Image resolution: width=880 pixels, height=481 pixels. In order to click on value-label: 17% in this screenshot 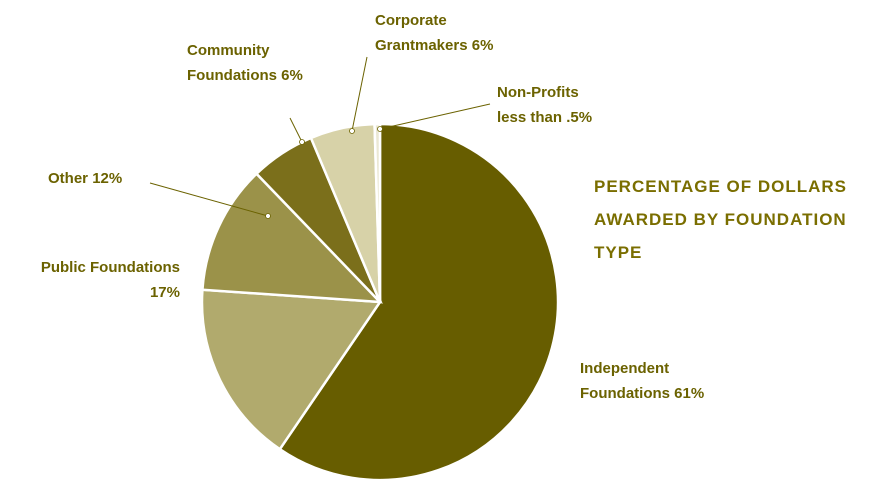, I will do `click(164, 292)`.